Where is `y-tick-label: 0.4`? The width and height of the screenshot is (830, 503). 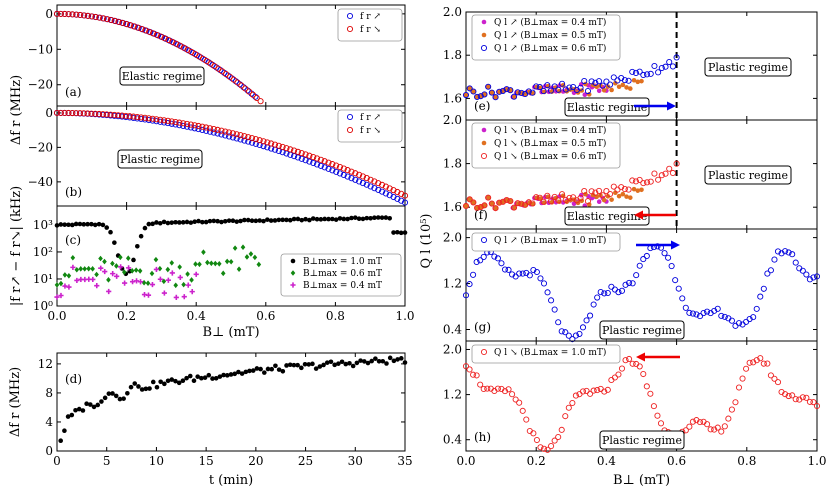 y-tick-label: 0.4 is located at coordinates (452, 330).